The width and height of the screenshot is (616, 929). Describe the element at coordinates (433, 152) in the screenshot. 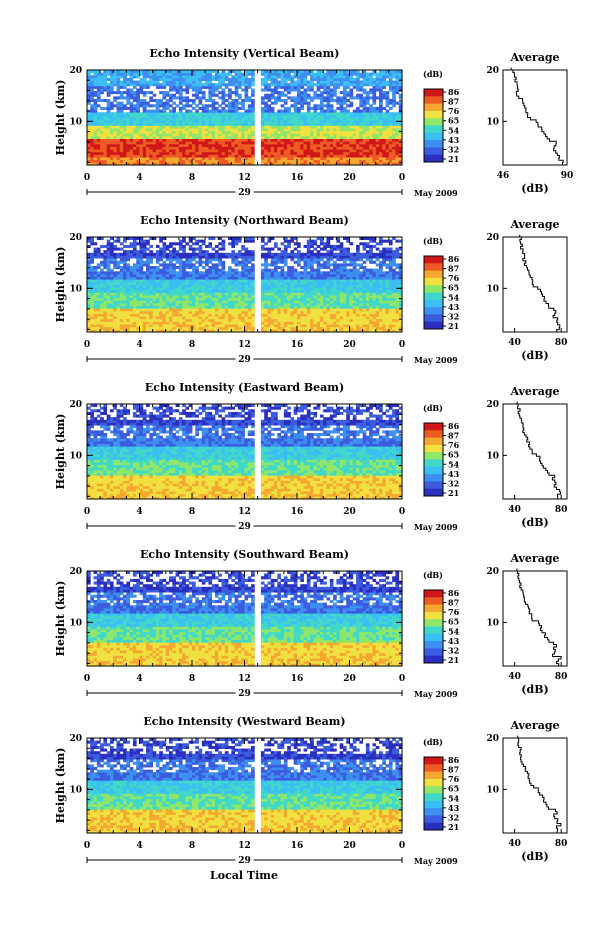

I see `colorbar-segment` at that location.